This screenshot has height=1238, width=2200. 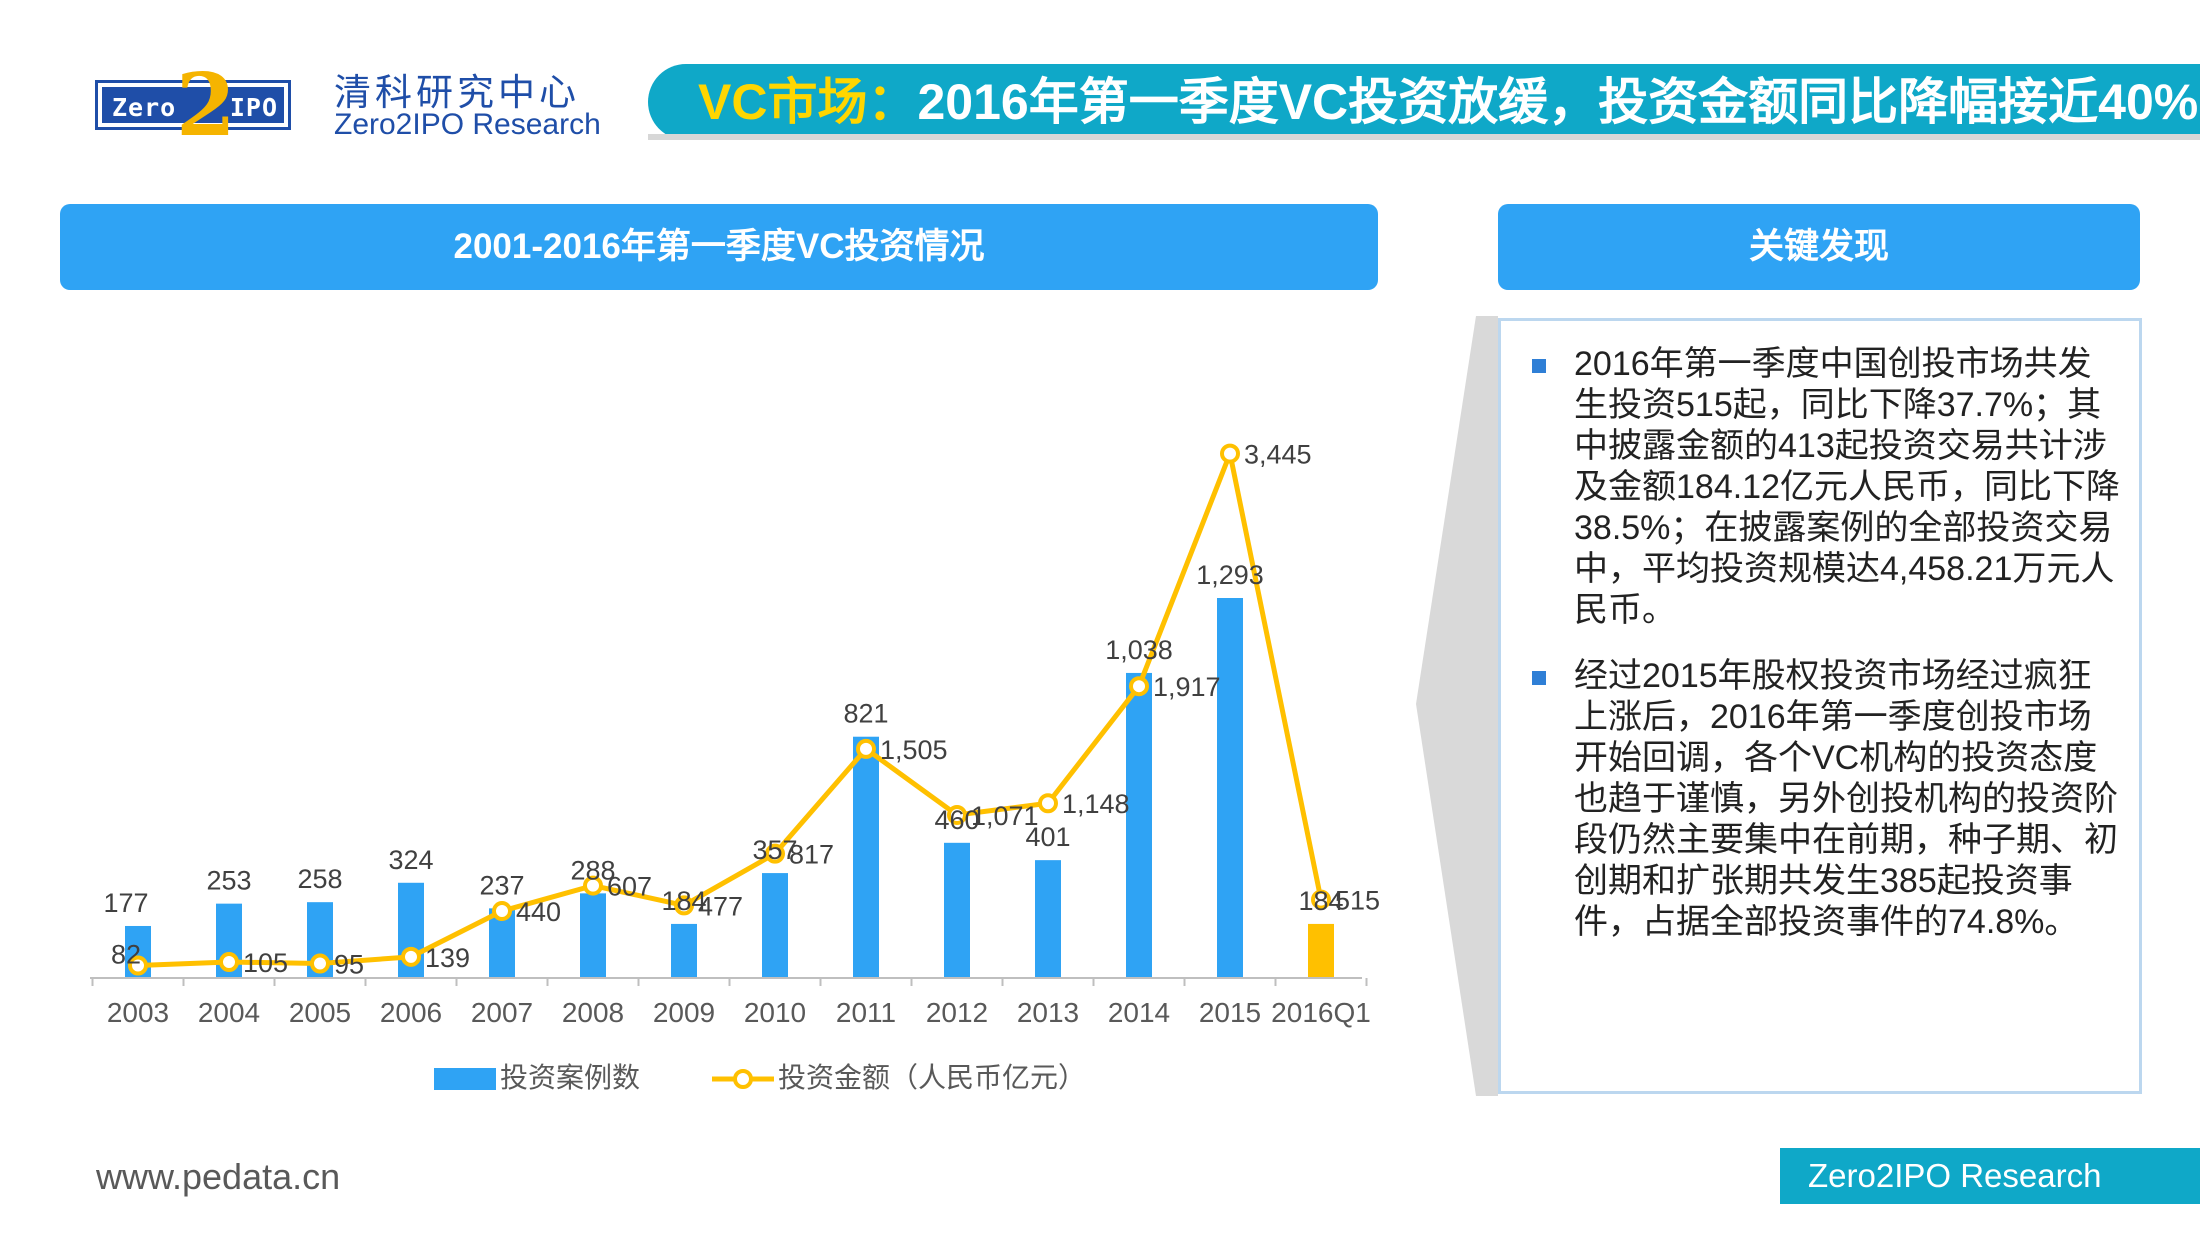 What do you see at coordinates (914, 750) in the screenshot?
I see `line-value-label: 1,505` at bounding box center [914, 750].